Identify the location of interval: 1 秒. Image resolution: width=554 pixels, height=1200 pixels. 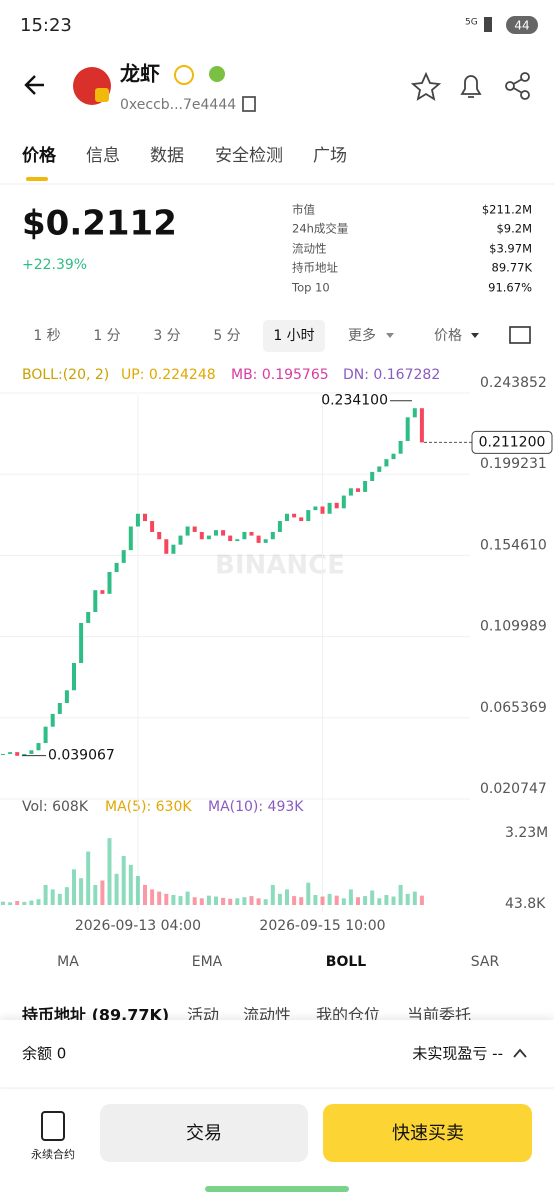
(46, 336).